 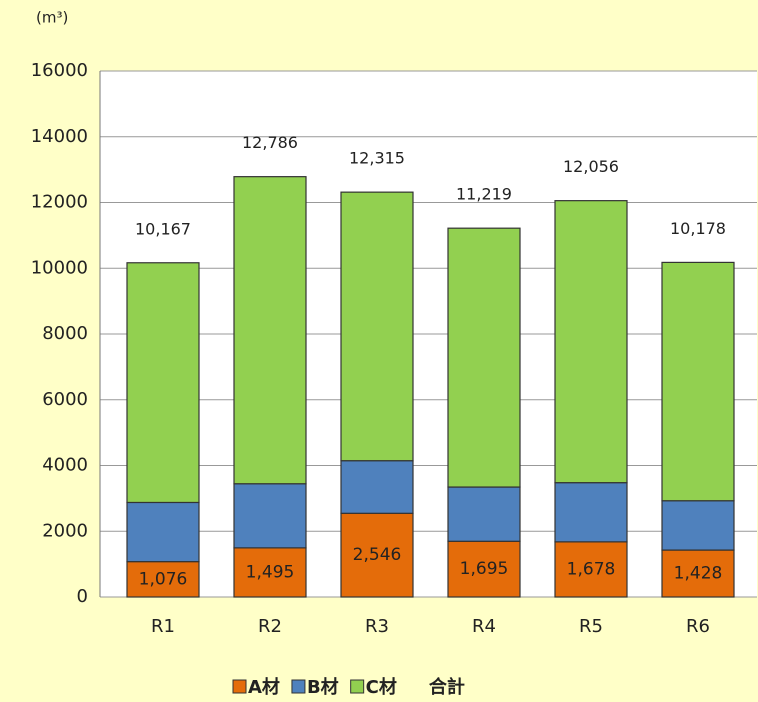 I want to click on legend-label: 合計, so click(x=447, y=687).